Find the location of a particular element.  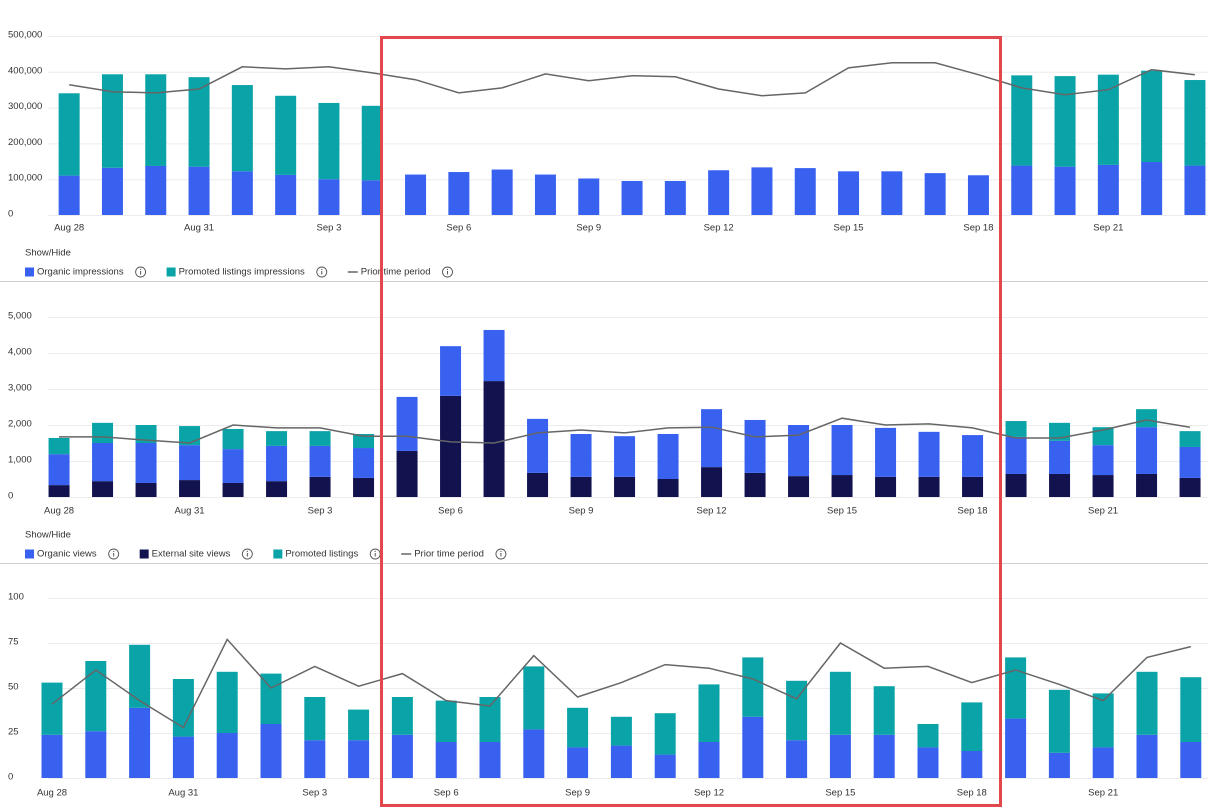

legend-item: Organic views is located at coordinates (72, 554).